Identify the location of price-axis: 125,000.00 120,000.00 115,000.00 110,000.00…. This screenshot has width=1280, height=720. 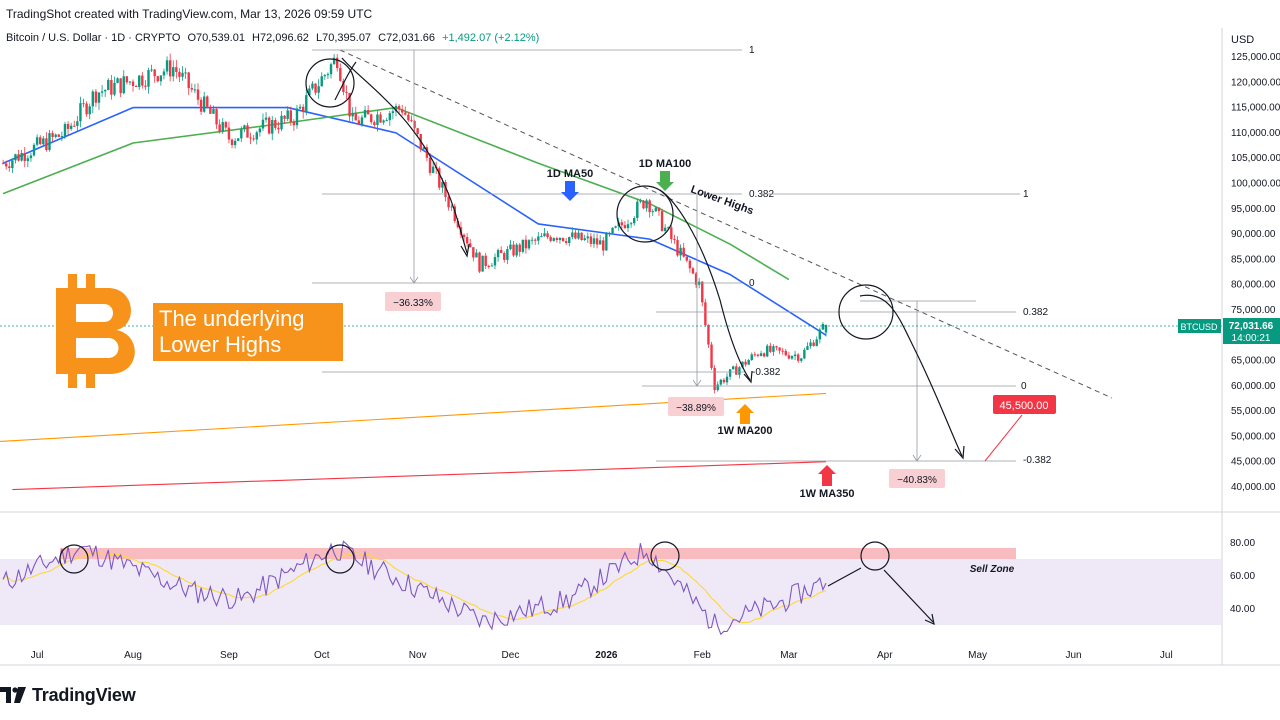
(1255, 272).